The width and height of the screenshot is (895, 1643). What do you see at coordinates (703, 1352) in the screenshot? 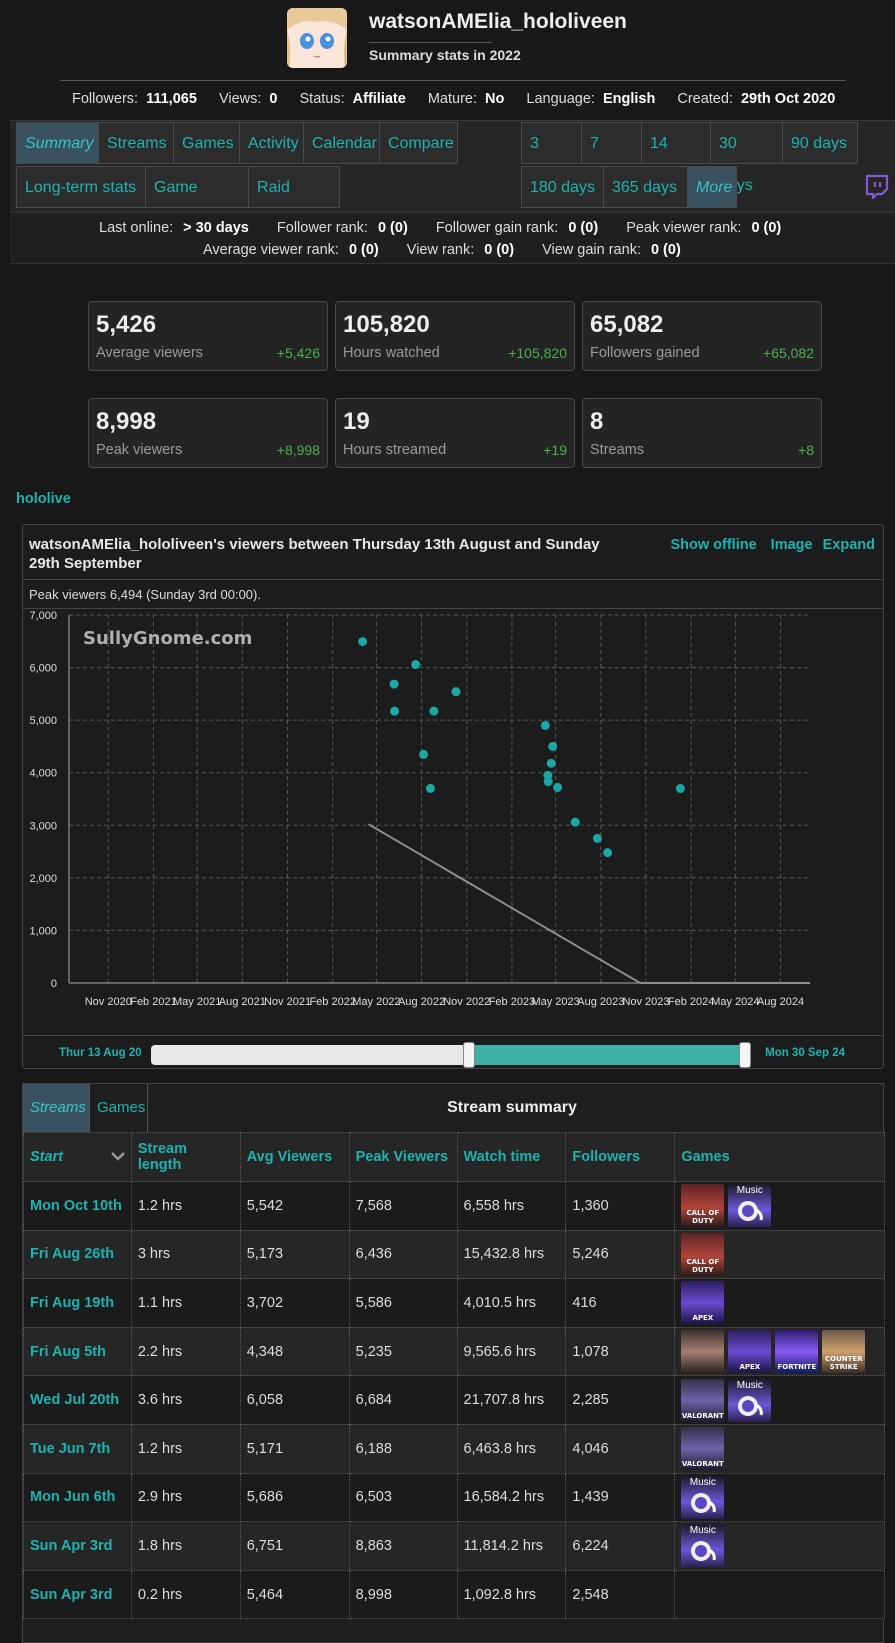
I see `just-chatting-icon` at bounding box center [703, 1352].